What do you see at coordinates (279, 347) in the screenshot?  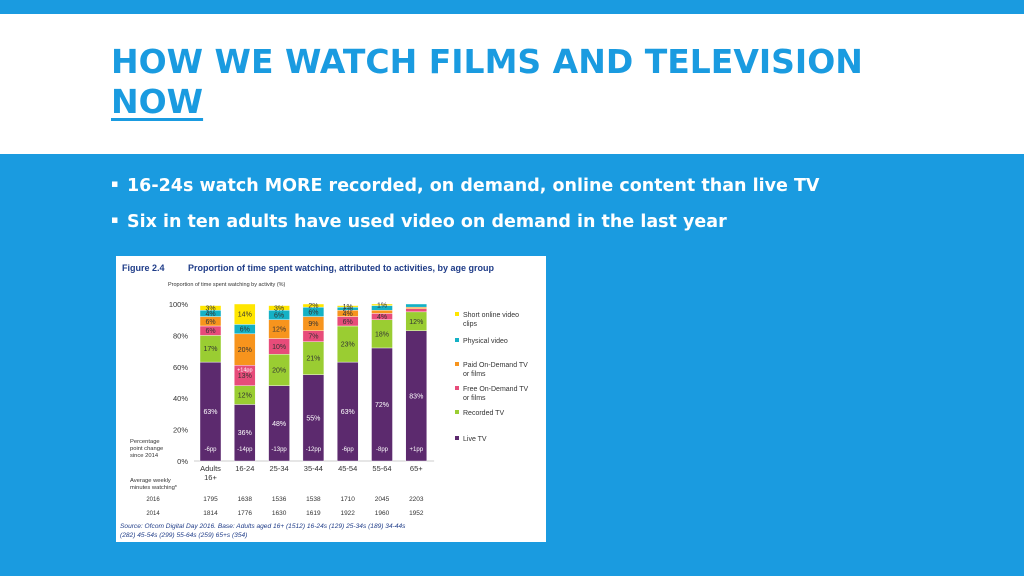 I see `bar-data-label: 10%` at bounding box center [279, 347].